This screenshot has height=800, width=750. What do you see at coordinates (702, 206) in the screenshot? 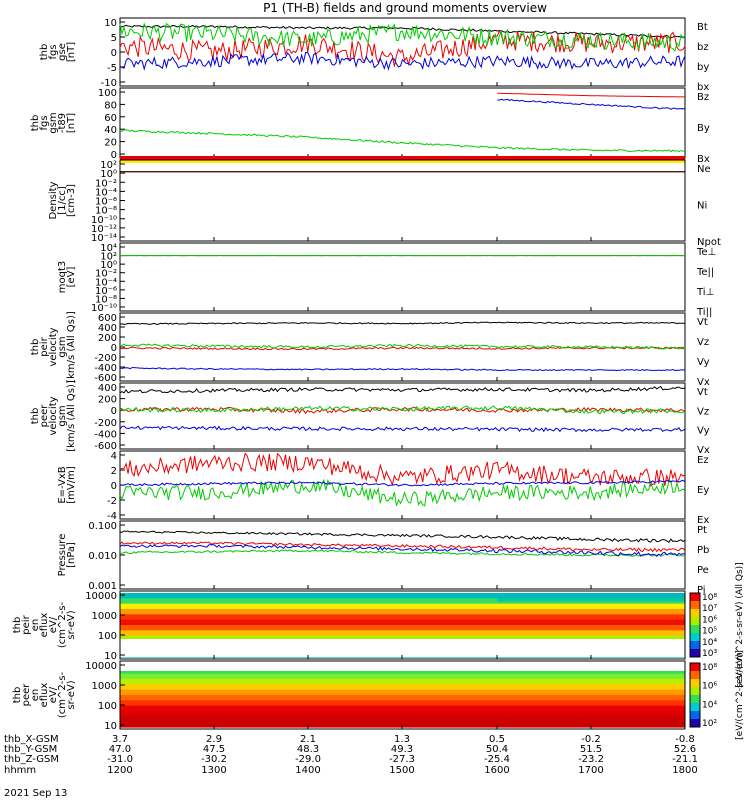
I see `legend-ni: Ni` at bounding box center [702, 206].